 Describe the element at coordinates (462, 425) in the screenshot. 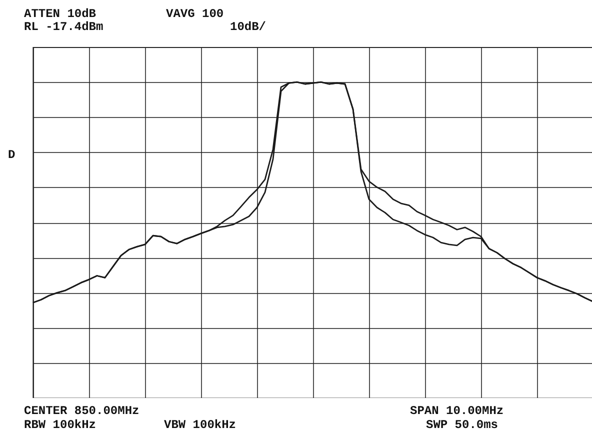

I see `text: SWP 50.0ms` at that location.